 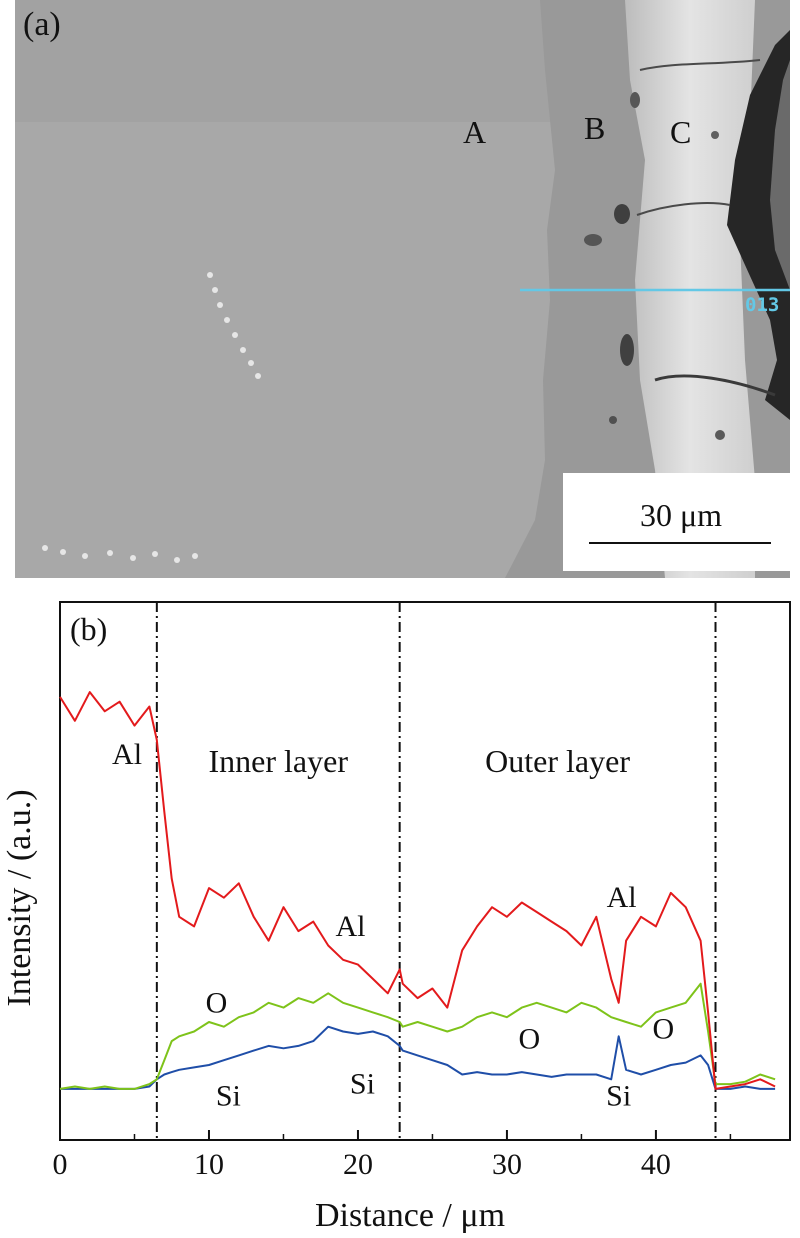 I want to click on region-label-outer-layer: Outer layer, so click(x=557, y=761).